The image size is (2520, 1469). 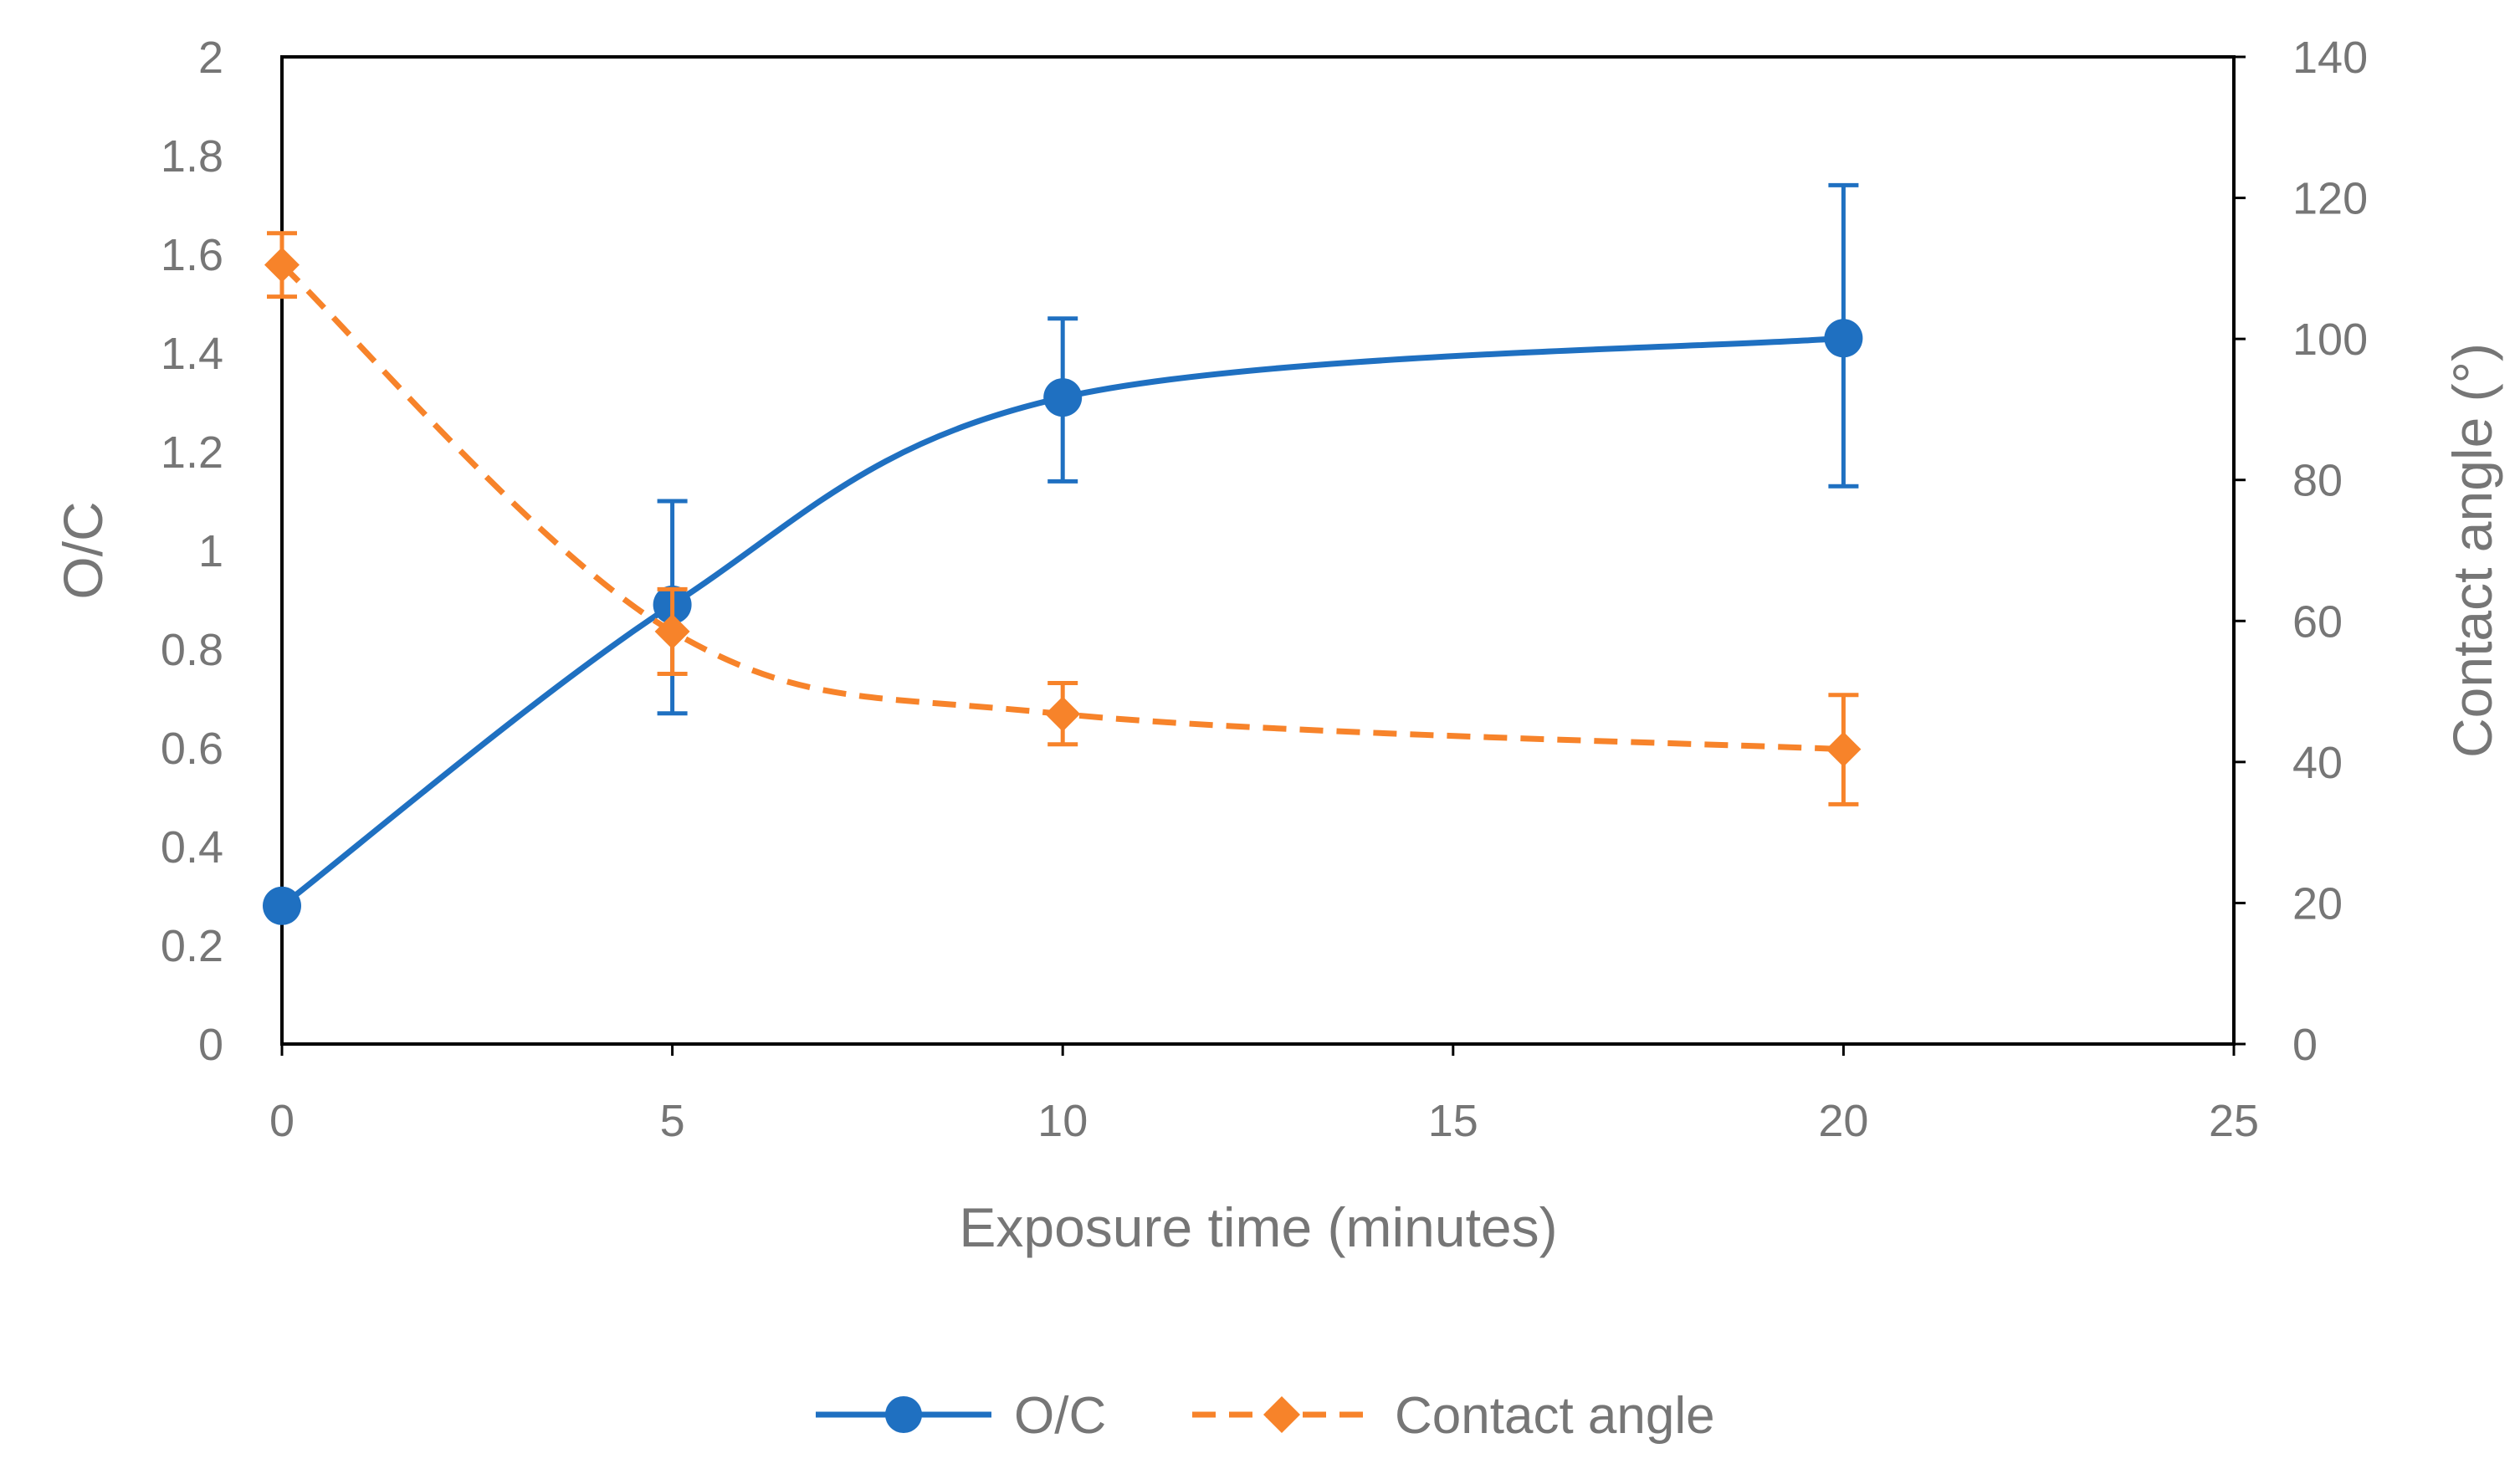 What do you see at coordinates (1258, 1227) in the screenshot?
I see `x-axis-title: Exposure time (minutes)` at bounding box center [1258, 1227].